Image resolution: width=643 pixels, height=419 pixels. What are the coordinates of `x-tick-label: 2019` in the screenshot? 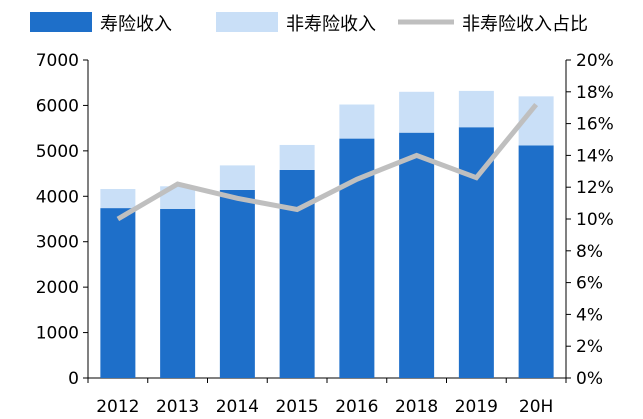 It's located at (476, 407).